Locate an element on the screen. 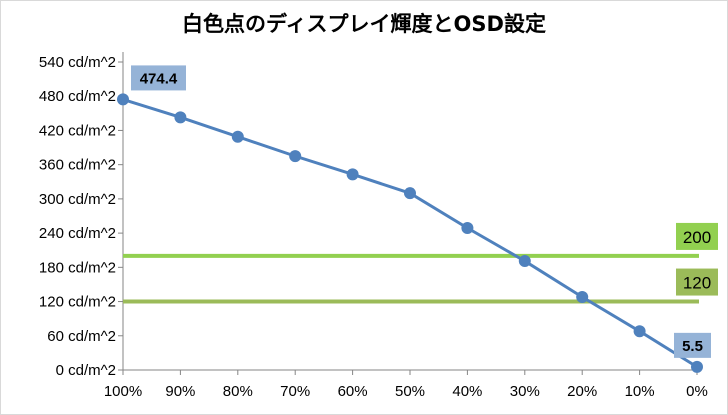 This screenshot has width=728, height=415. x-tick-label: 80% is located at coordinates (238, 391).